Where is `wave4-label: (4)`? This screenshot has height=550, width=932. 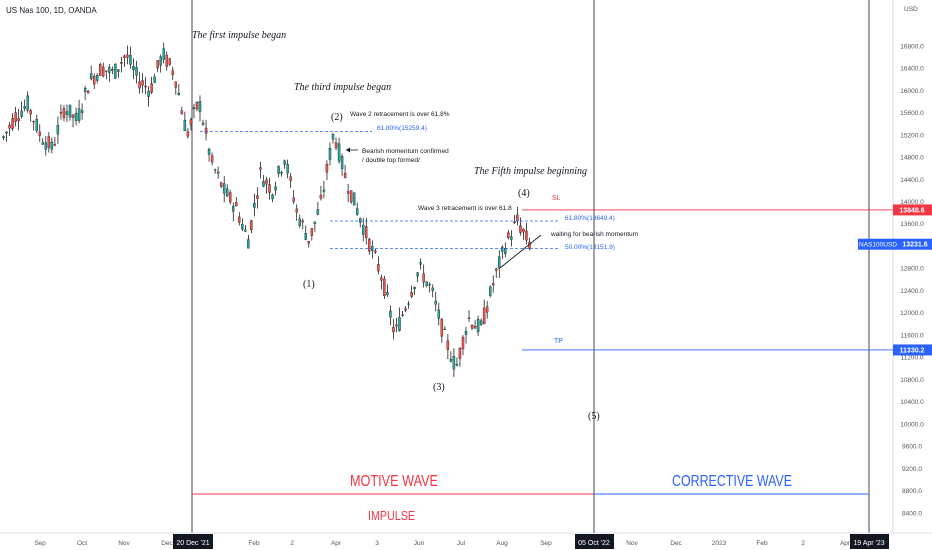 wave4-label: (4) is located at coordinates (524, 193).